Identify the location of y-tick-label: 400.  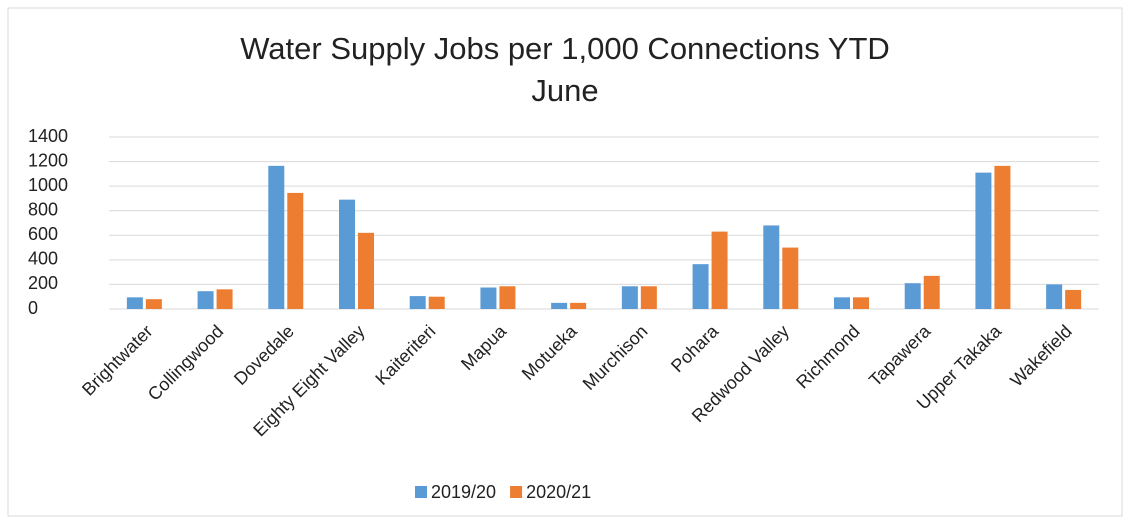
(43, 259).